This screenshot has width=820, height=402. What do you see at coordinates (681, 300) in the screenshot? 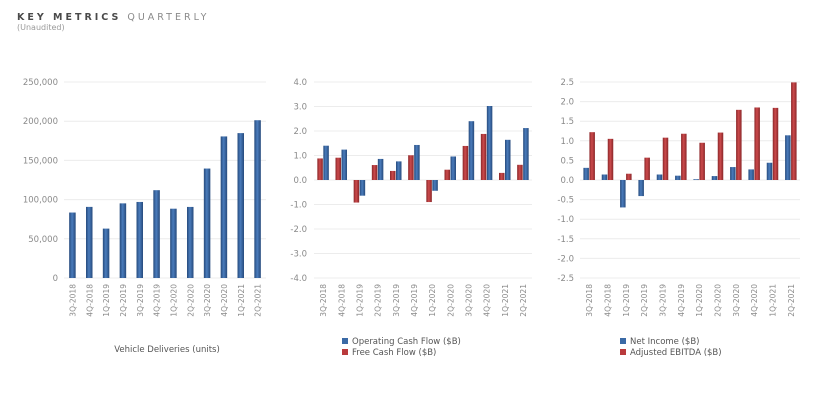
I see `x-tick-label: 4Q-2019` at bounding box center [681, 300].